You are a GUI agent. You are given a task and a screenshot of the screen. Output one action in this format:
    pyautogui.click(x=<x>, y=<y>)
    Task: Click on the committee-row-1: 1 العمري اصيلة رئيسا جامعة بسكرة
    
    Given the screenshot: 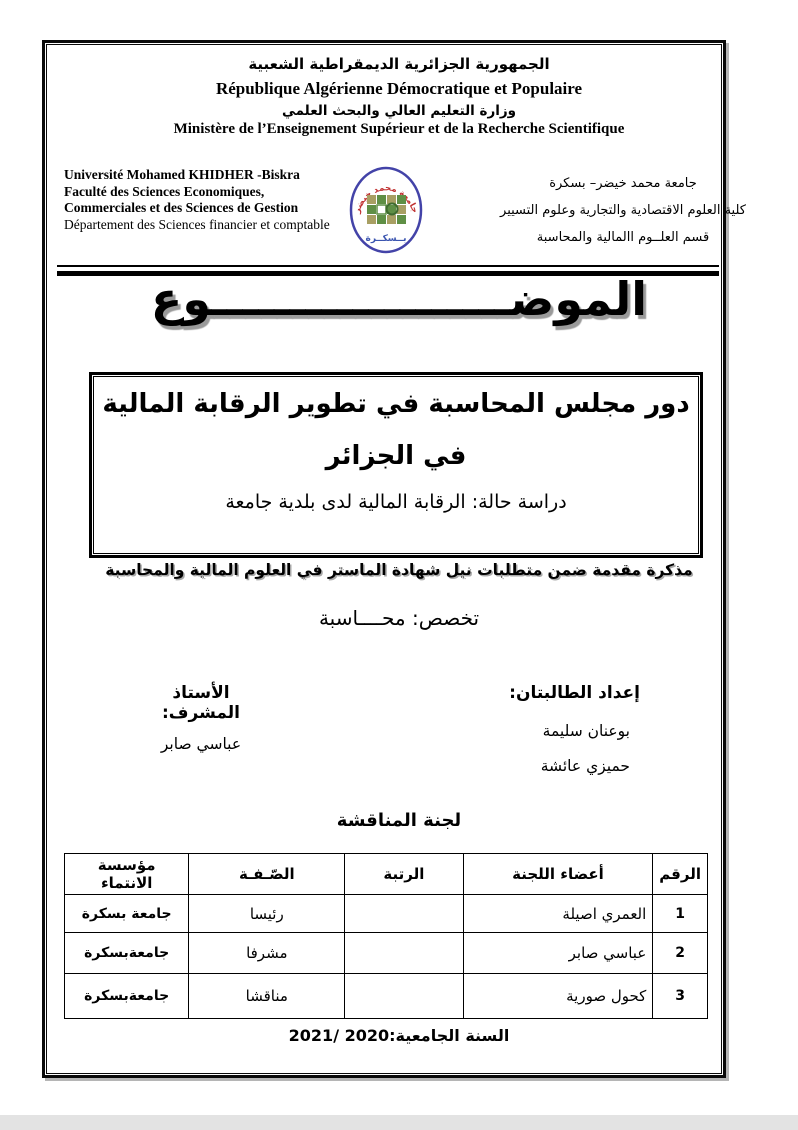 What is the action you would take?
    pyautogui.click(x=385, y=913)
    